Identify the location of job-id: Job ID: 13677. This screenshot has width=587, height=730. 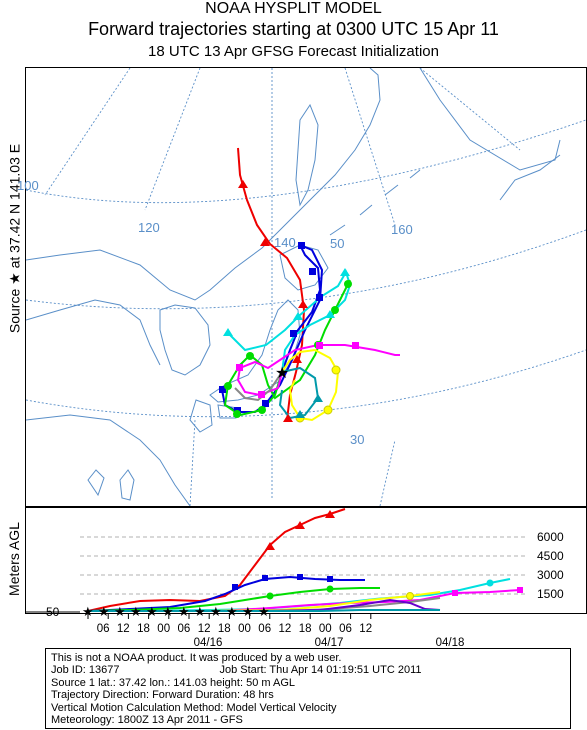
(85, 670).